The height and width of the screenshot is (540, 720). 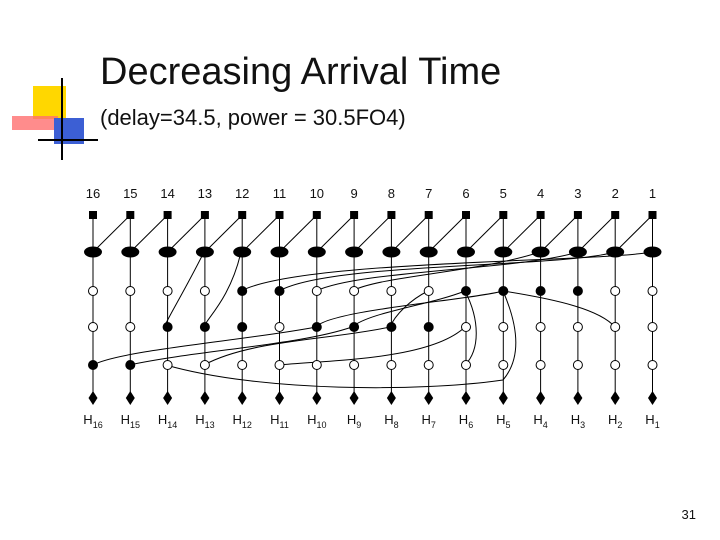 What do you see at coordinates (130, 193) in the screenshot?
I see `input-label: 15` at bounding box center [130, 193].